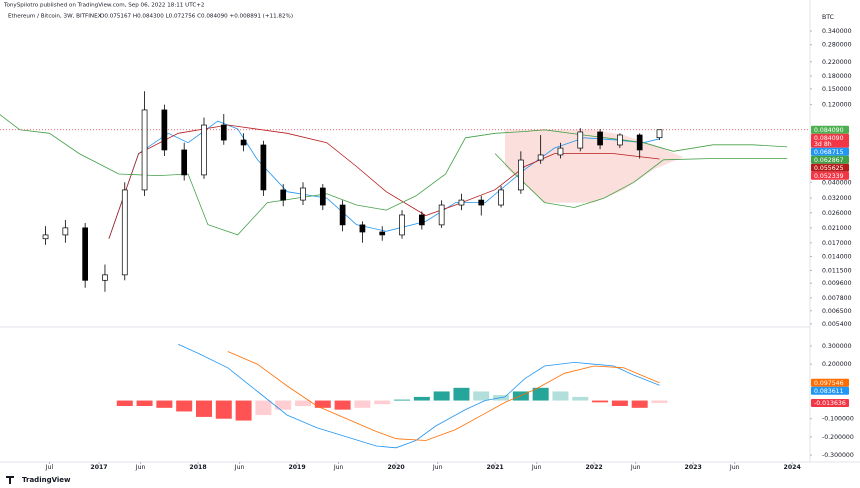 The height and width of the screenshot is (488, 860). Describe the element at coordinates (837, 31) in the screenshot. I see `y-tick-label: 0.340000` at that location.